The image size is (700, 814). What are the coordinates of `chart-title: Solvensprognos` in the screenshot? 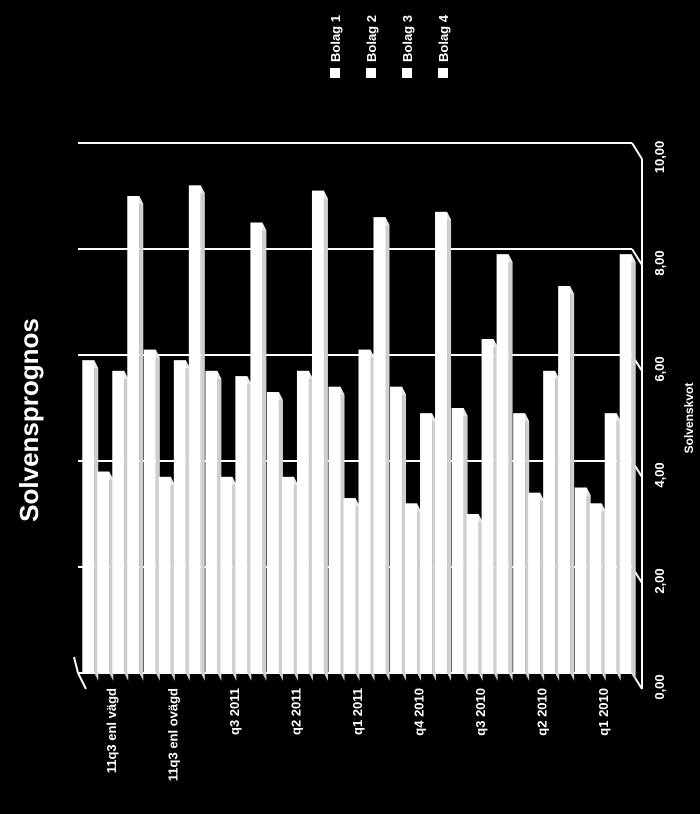 It's located at (29, 420).